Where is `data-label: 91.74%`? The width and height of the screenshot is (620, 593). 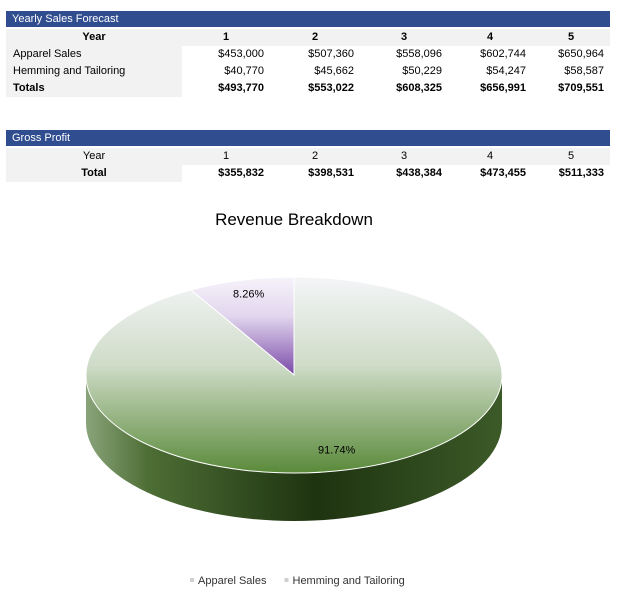
data-label: 91.74% is located at coordinates (337, 451).